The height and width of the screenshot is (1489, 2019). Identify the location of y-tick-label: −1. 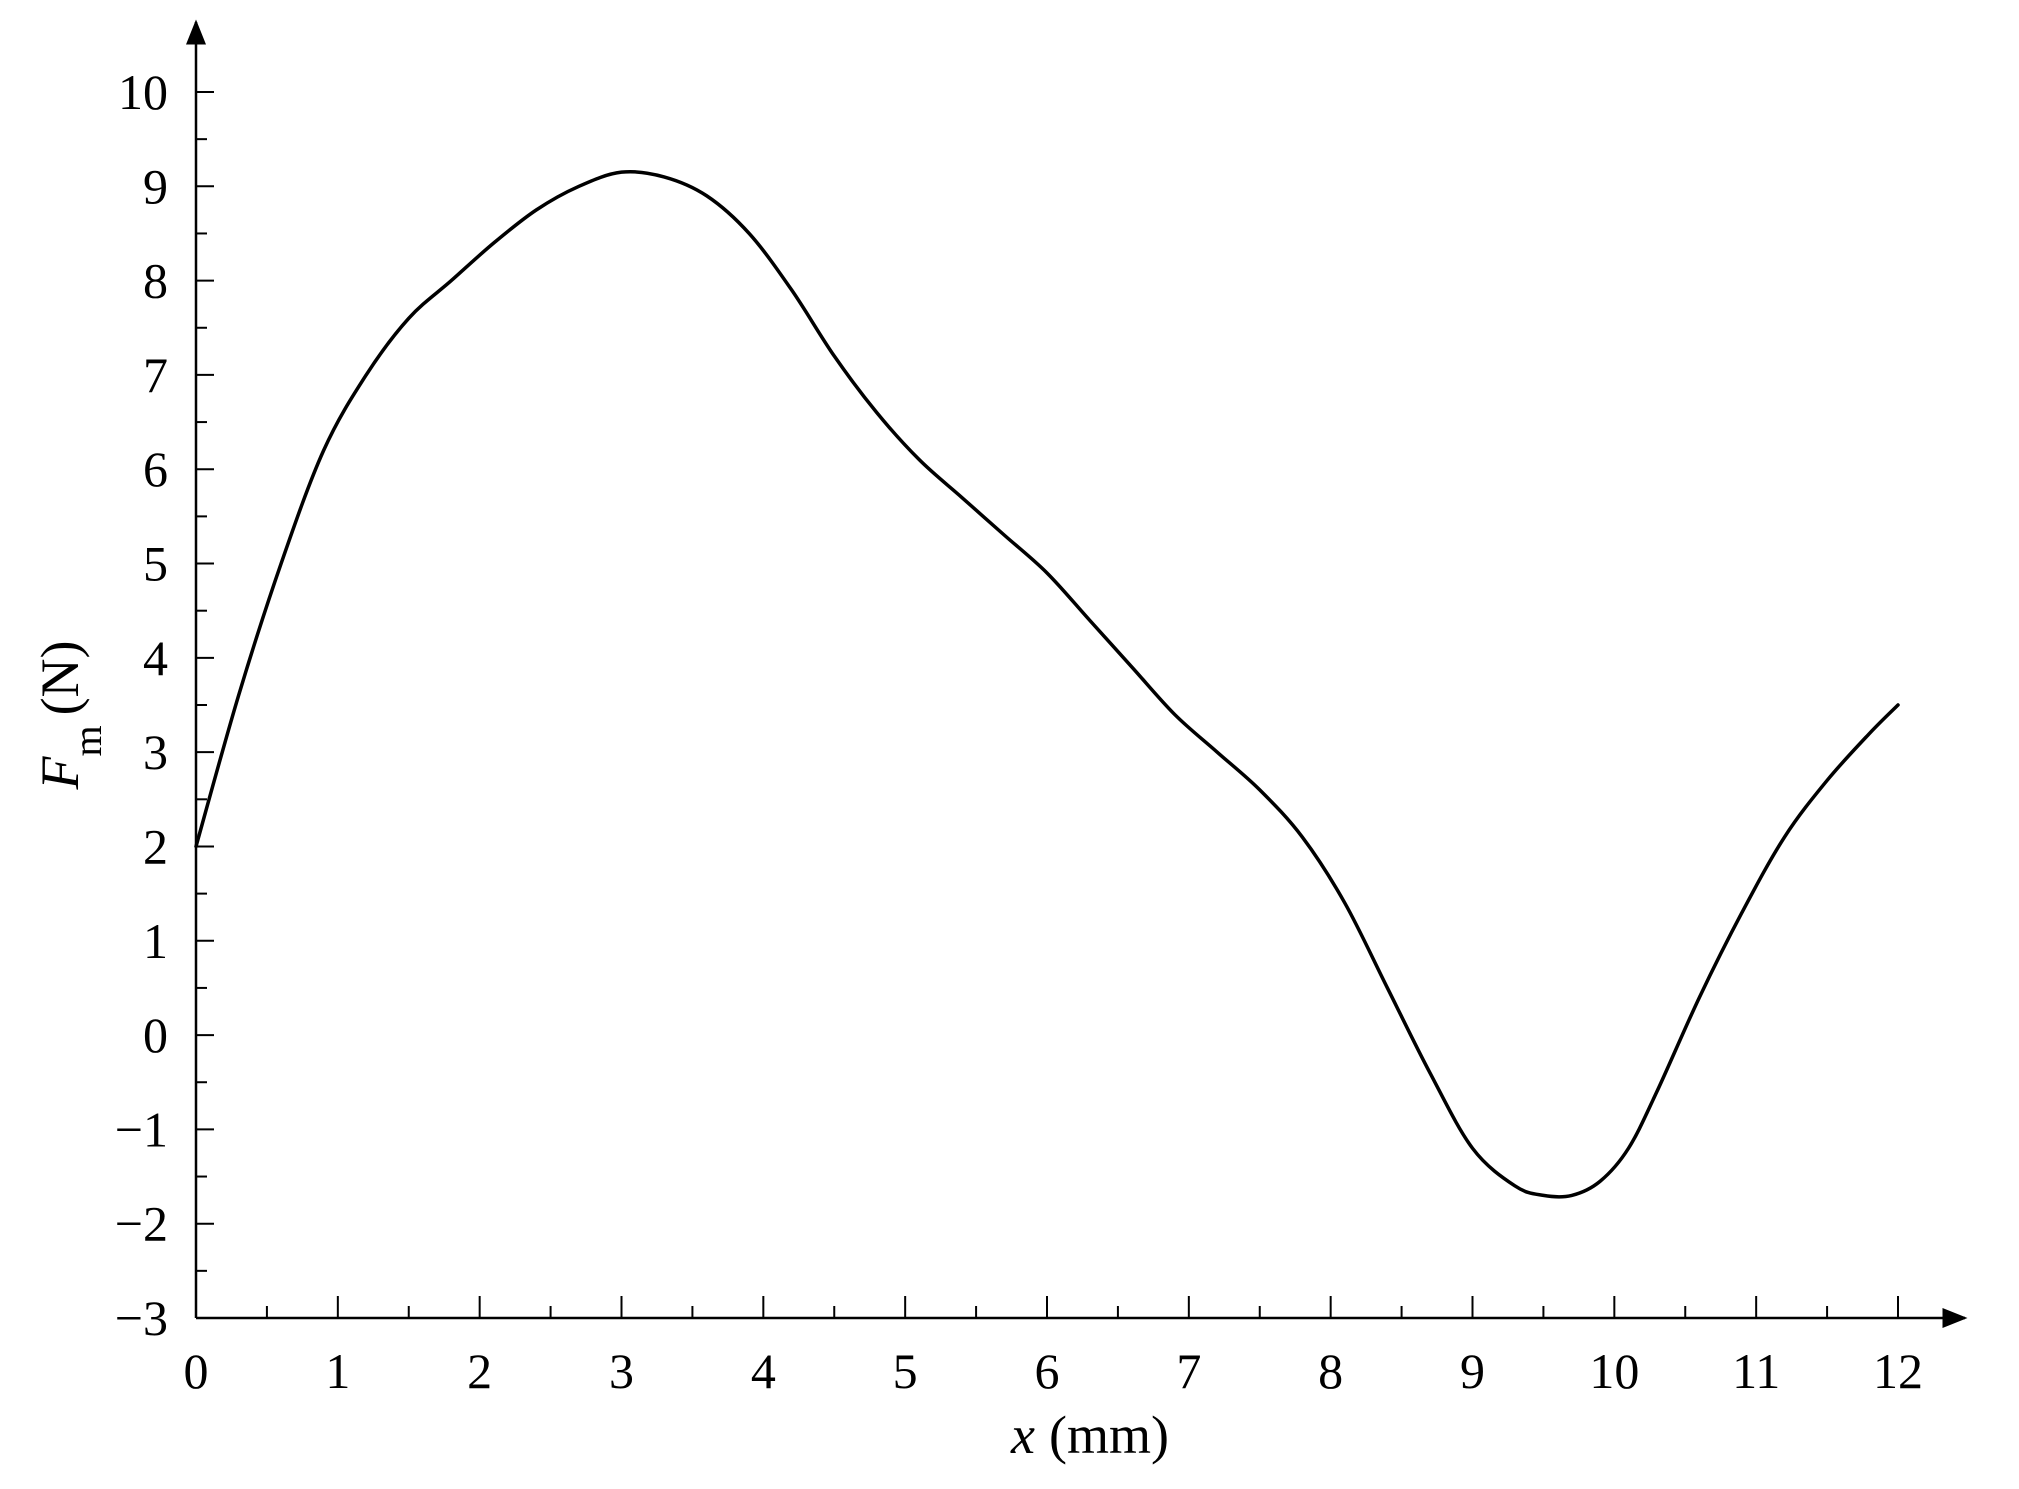
(141, 1129).